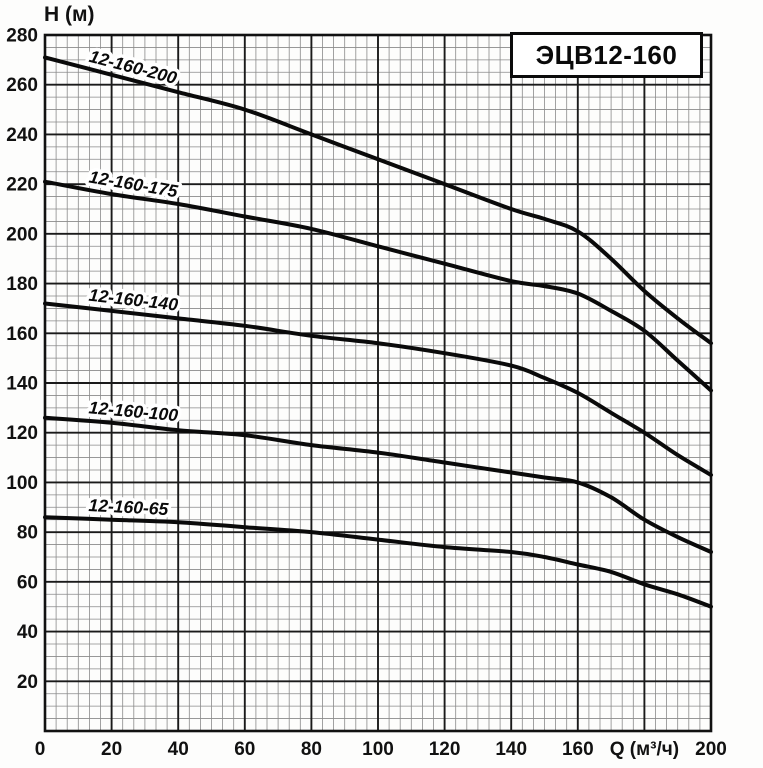  What do you see at coordinates (511, 749) in the screenshot?
I see `x-tick-label: 140` at bounding box center [511, 749].